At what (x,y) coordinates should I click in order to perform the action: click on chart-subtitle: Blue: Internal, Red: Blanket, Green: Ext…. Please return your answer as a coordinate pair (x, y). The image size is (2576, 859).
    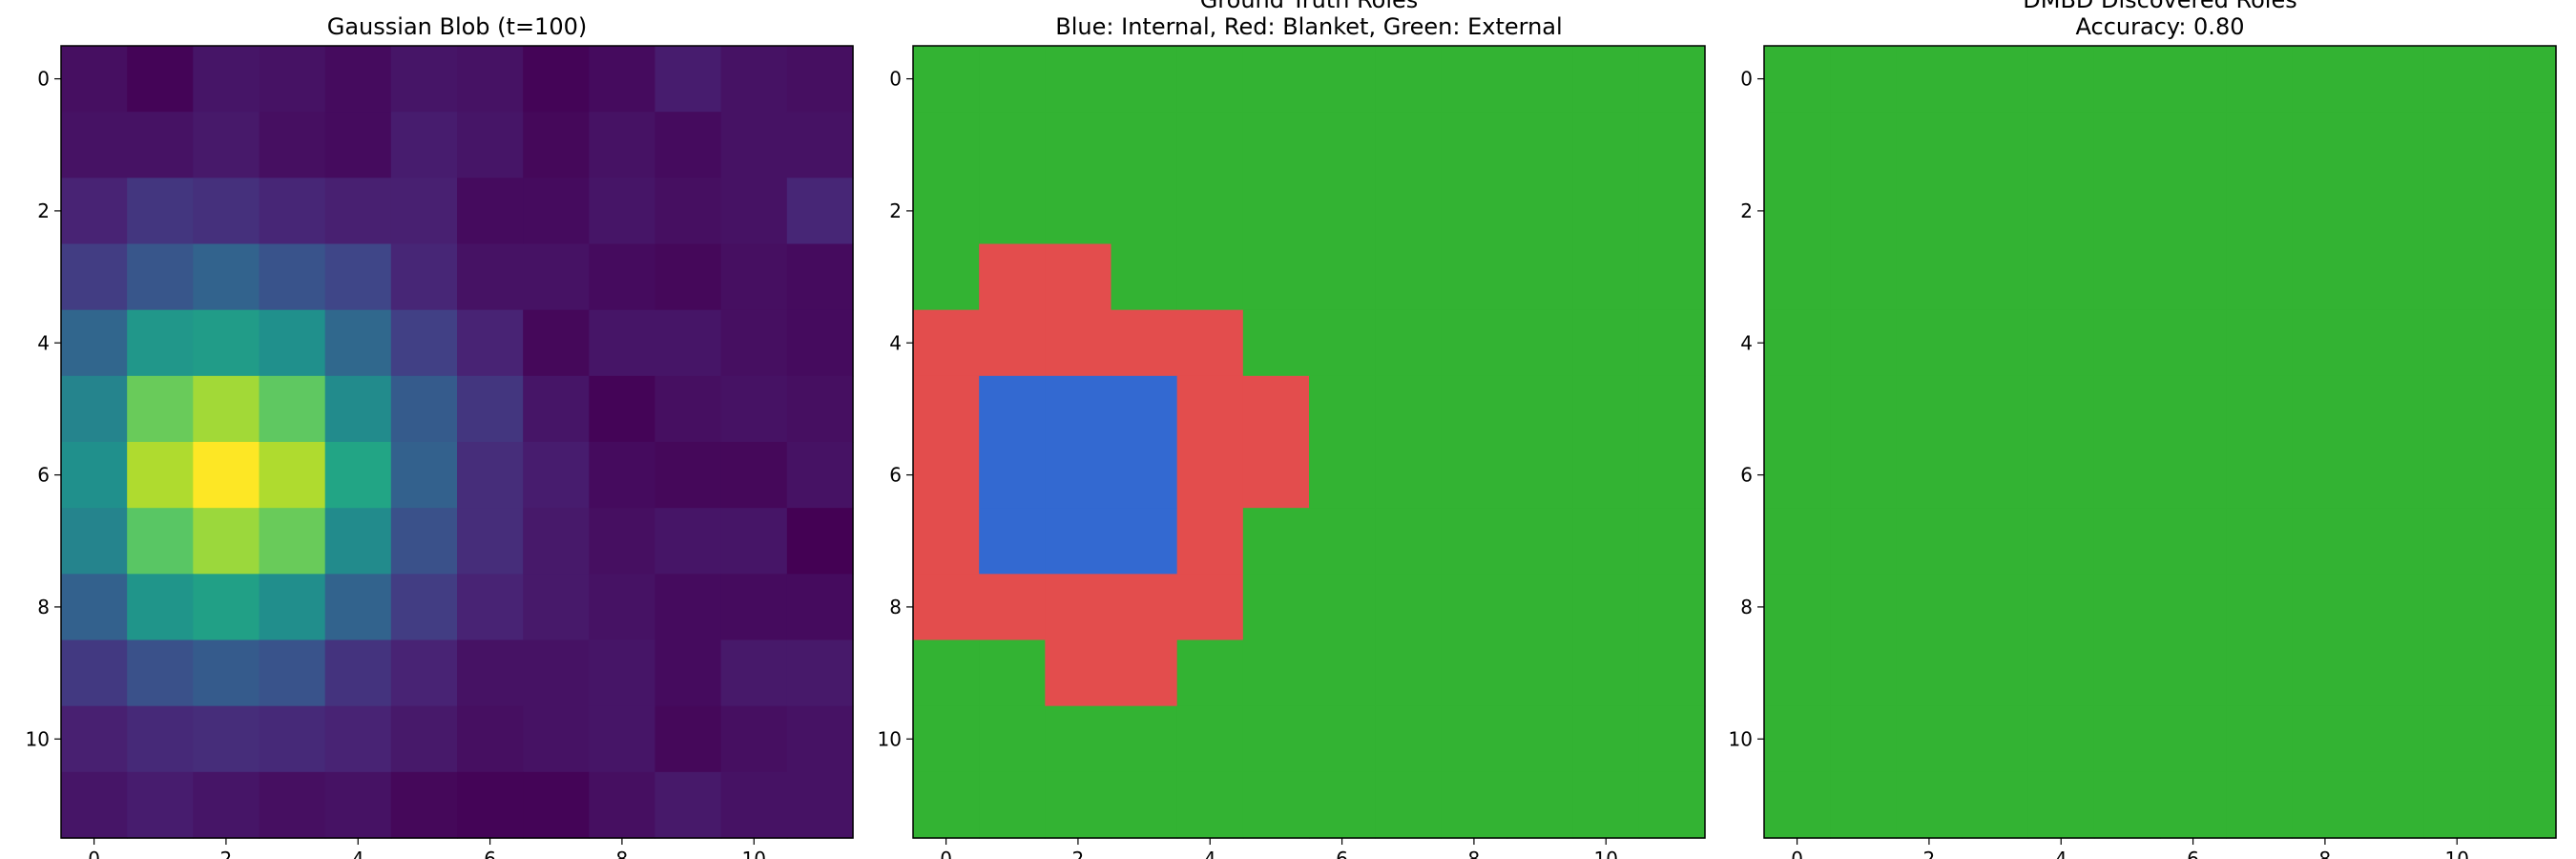
    Looking at the image, I should click on (1308, 26).